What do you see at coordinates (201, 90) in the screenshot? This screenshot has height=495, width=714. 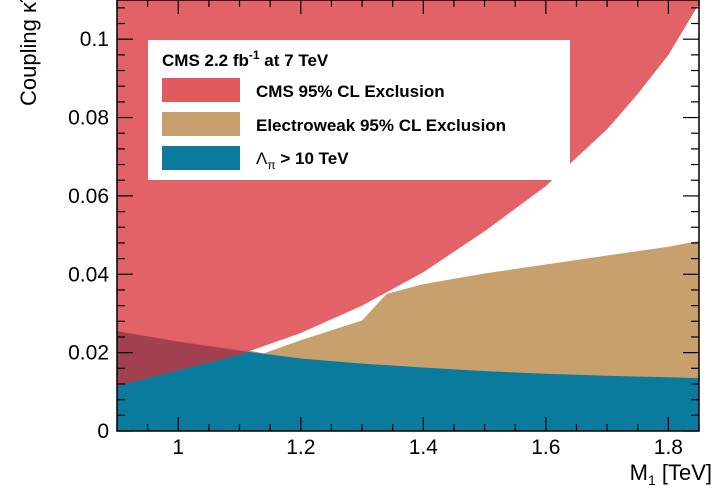 I see `legend-swatch-cms` at bounding box center [201, 90].